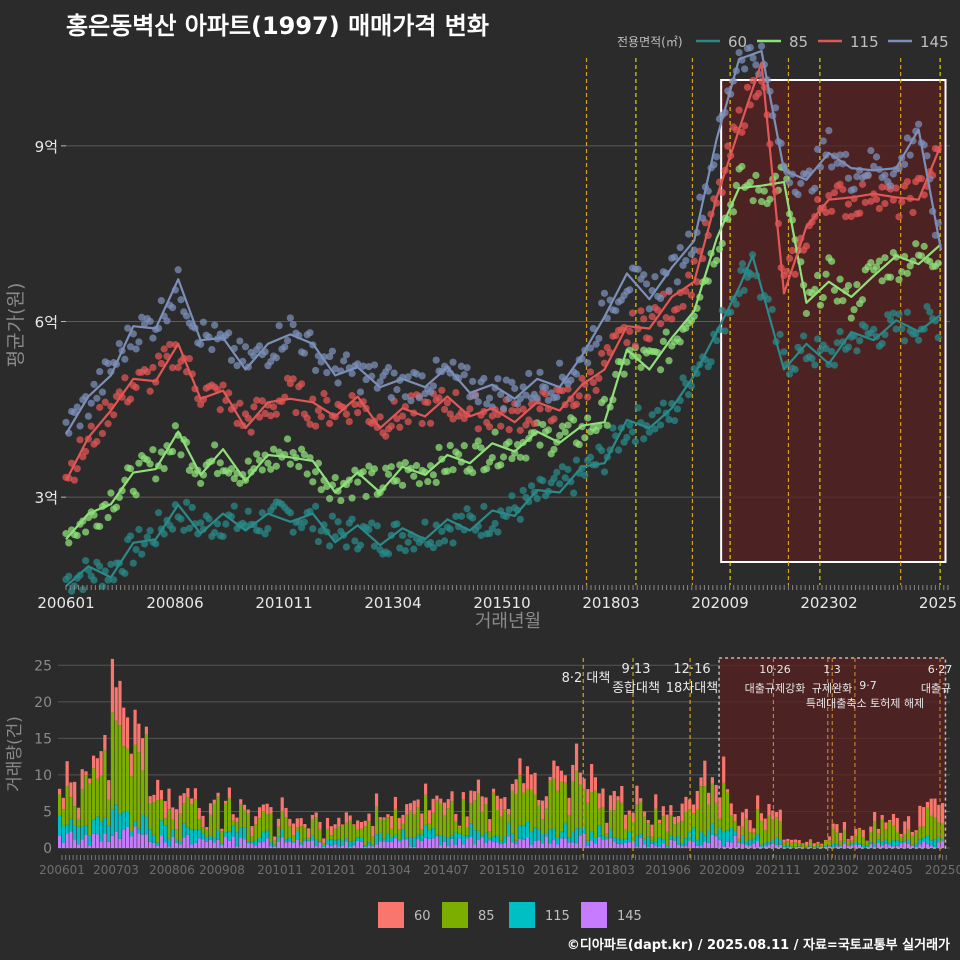  I want to click on legend-label-115: 115, so click(864, 42).